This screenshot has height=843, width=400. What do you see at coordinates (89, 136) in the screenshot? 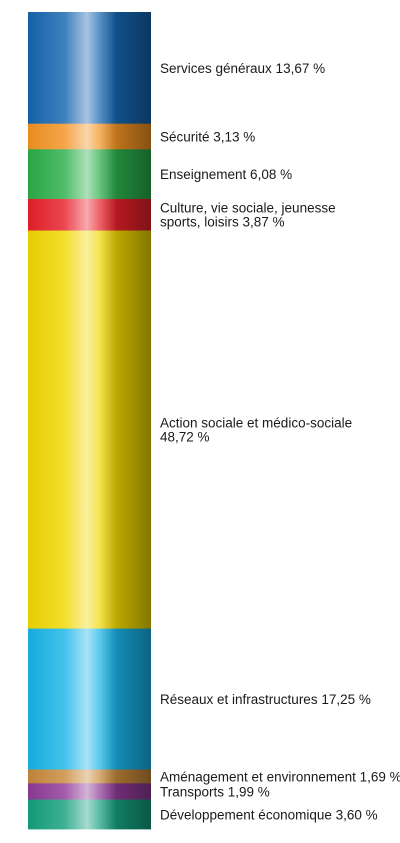
I see `bar-segment-securite` at bounding box center [89, 136].